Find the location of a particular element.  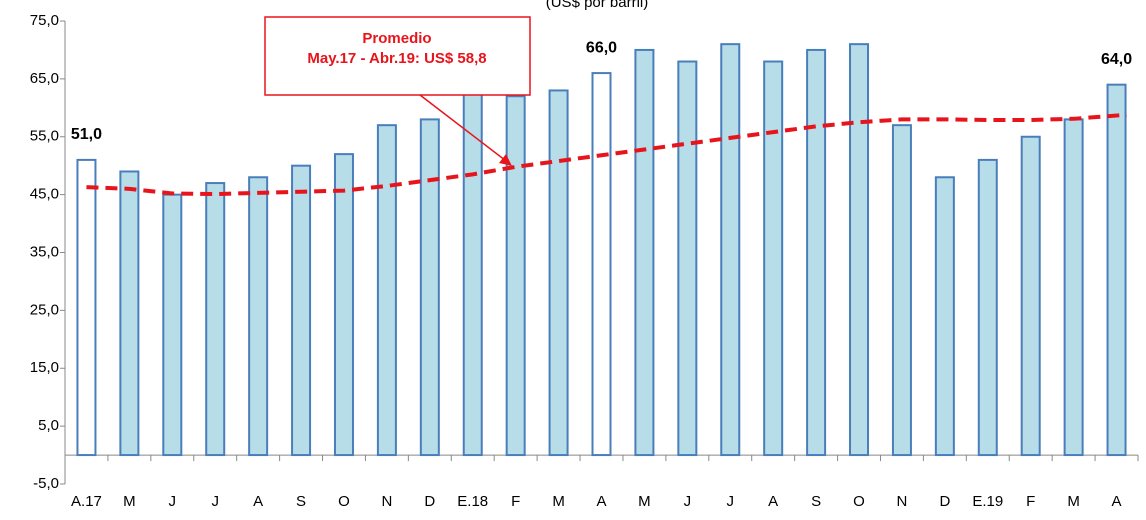

annotation-text: May.17 - Abr.19: US$ 58,8 is located at coordinates (396, 58).